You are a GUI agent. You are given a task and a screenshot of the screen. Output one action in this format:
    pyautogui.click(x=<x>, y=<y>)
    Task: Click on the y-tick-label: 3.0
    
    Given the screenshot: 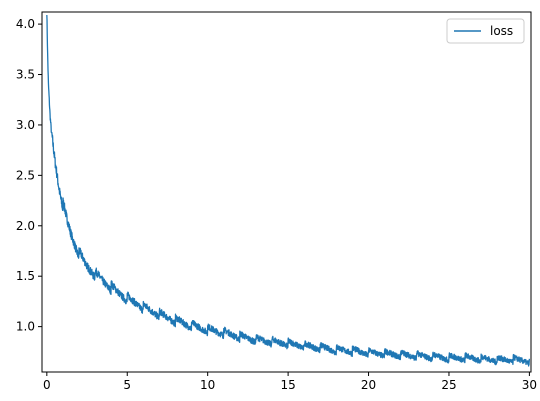 What is the action you would take?
    pyautogui.click(x=25, y=125)
    